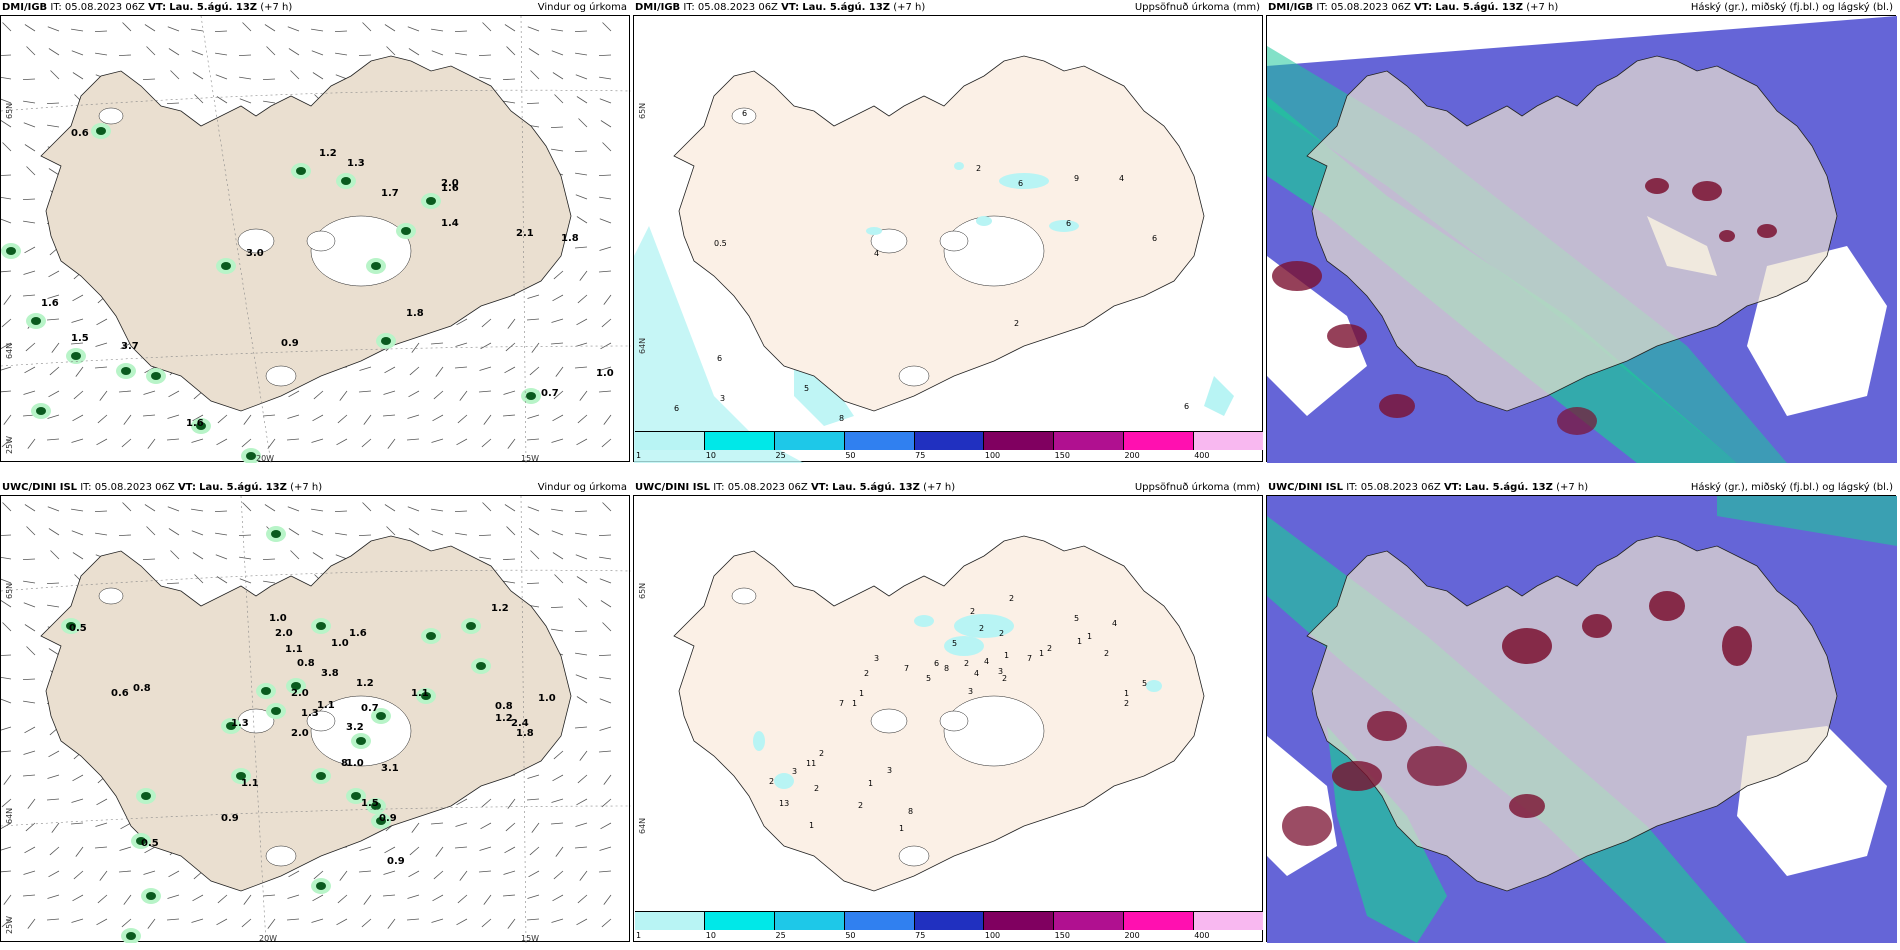 The width and height of the screenshot is (1900, 950). Describe the element at coordinates (784, 803) in the screenshot. I see `value-label: 13` at that location.